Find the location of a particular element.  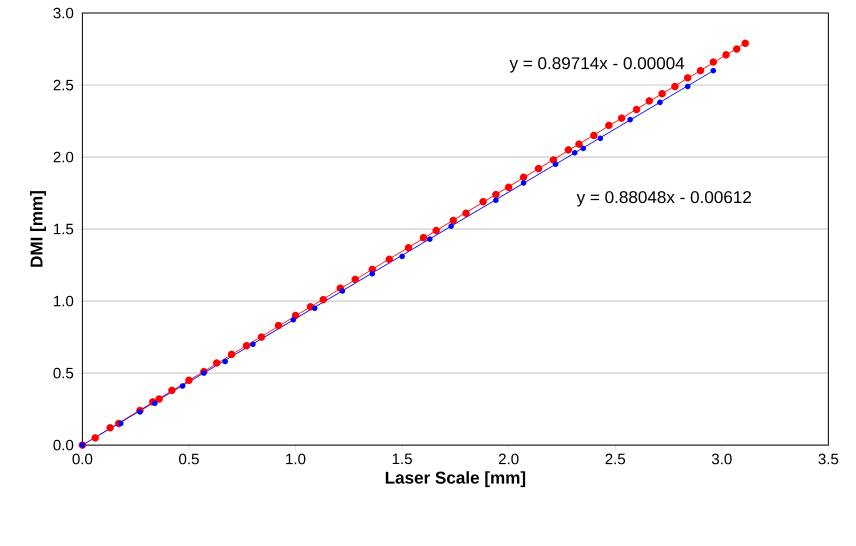

x-tick-label: 2.0 is located at coordinates (508, 459).